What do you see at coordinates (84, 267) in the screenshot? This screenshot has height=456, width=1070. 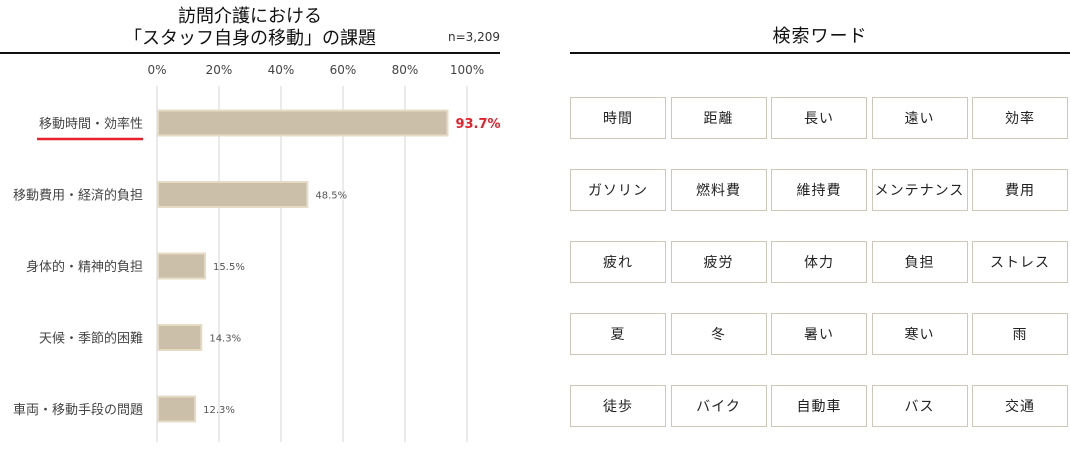 I see `category-label: 身体的・精神的負担` at bounding box center [84, 267].